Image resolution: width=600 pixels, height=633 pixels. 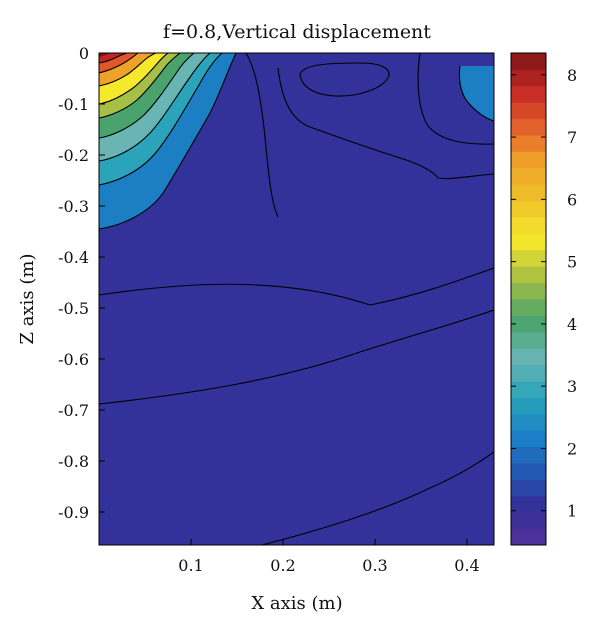 I want to click on chart-title: f=0.8,Vertical displacement, so click(x=297, y=32).